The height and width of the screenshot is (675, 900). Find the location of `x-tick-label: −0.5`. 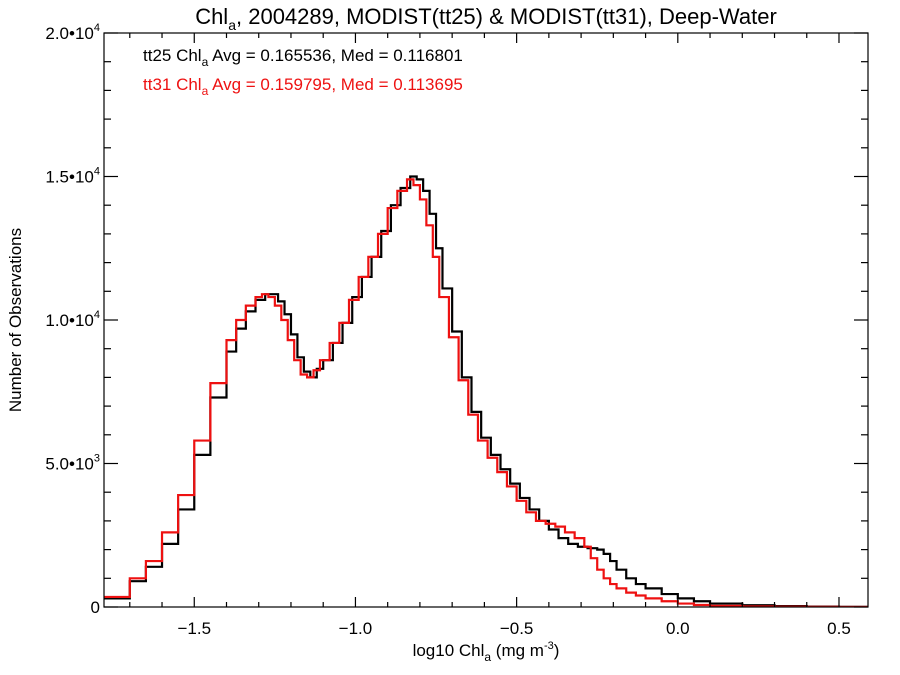

x-tick-label: −0.5 is located at coordinates (517, 628).